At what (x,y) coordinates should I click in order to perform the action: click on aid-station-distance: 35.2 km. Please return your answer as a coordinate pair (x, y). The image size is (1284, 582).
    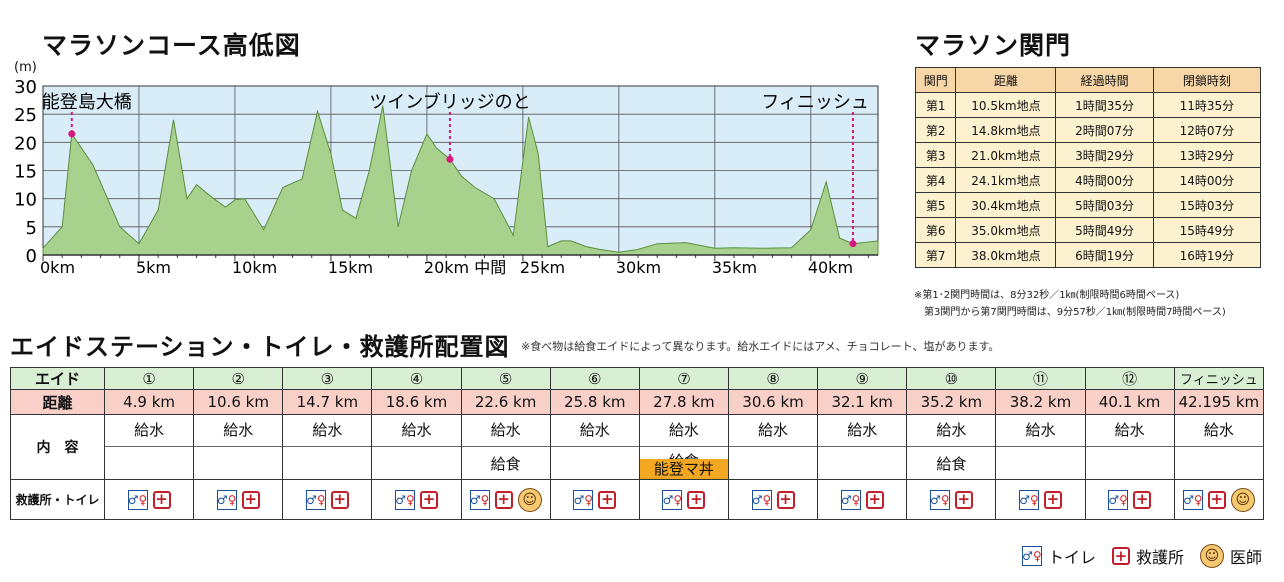
    Looking at the image, I should click on (951, 402).